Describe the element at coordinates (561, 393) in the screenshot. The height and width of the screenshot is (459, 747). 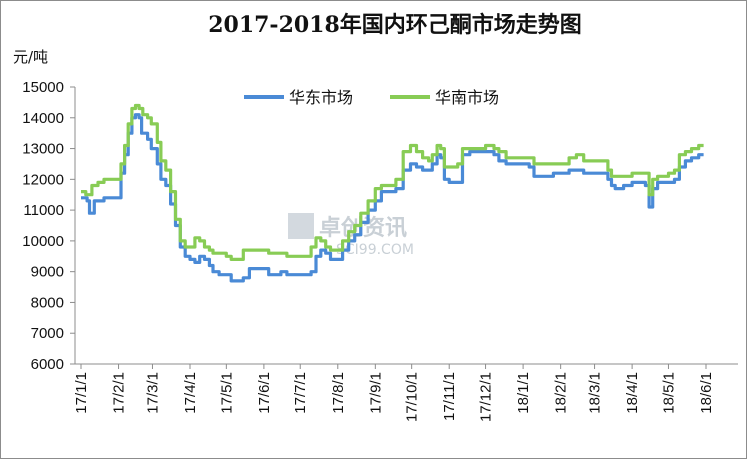
I see `x-tick-label: 18/2/1` at that location.